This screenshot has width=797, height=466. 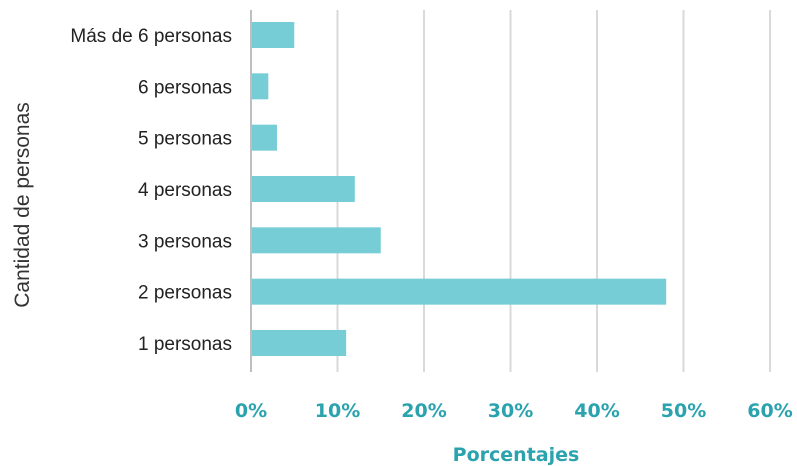 I want to click on x-tick-label: 60%, so click(x=769, y=411).